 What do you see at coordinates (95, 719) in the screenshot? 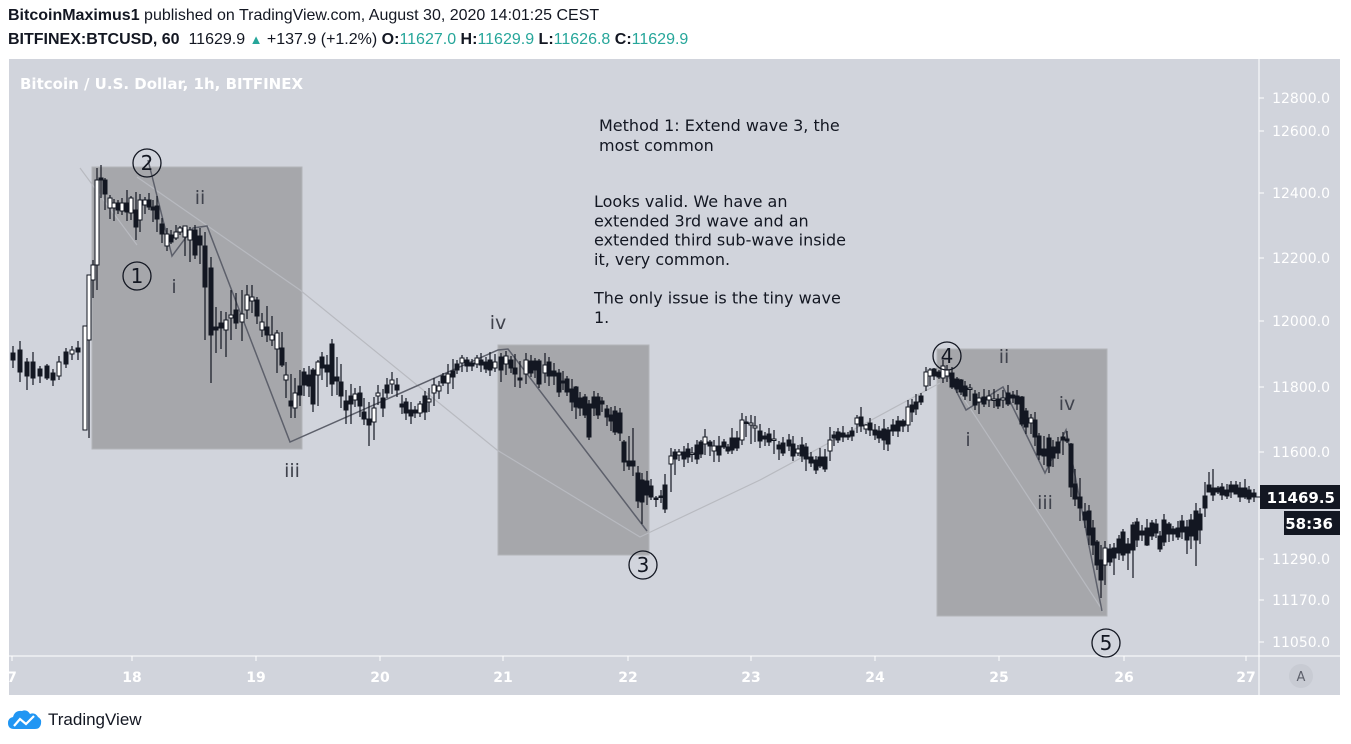
I see `brand-name: TradingView` at bounding box center [95, 719].